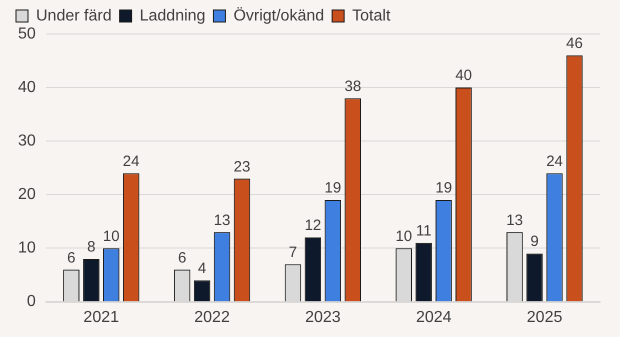 The image size is (620, 337). I want to click on legend-label: Övrigt/okänd, so click(278, 15).